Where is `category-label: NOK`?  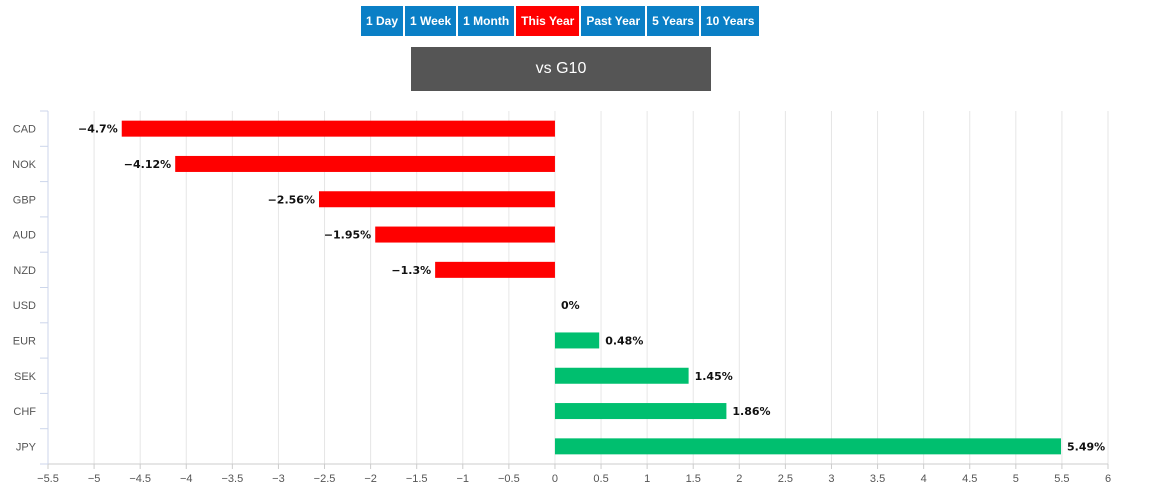 category-label: NOK is located at coordinates (24, 165).